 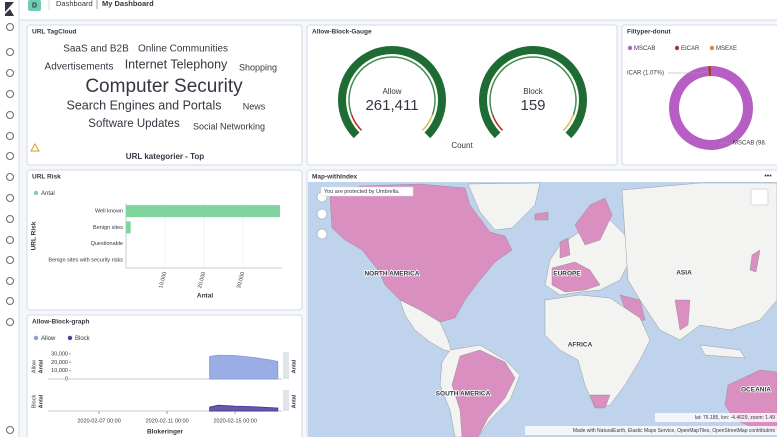 I want to click on y-tick-label: Questionable, so click(x=107, y=244).